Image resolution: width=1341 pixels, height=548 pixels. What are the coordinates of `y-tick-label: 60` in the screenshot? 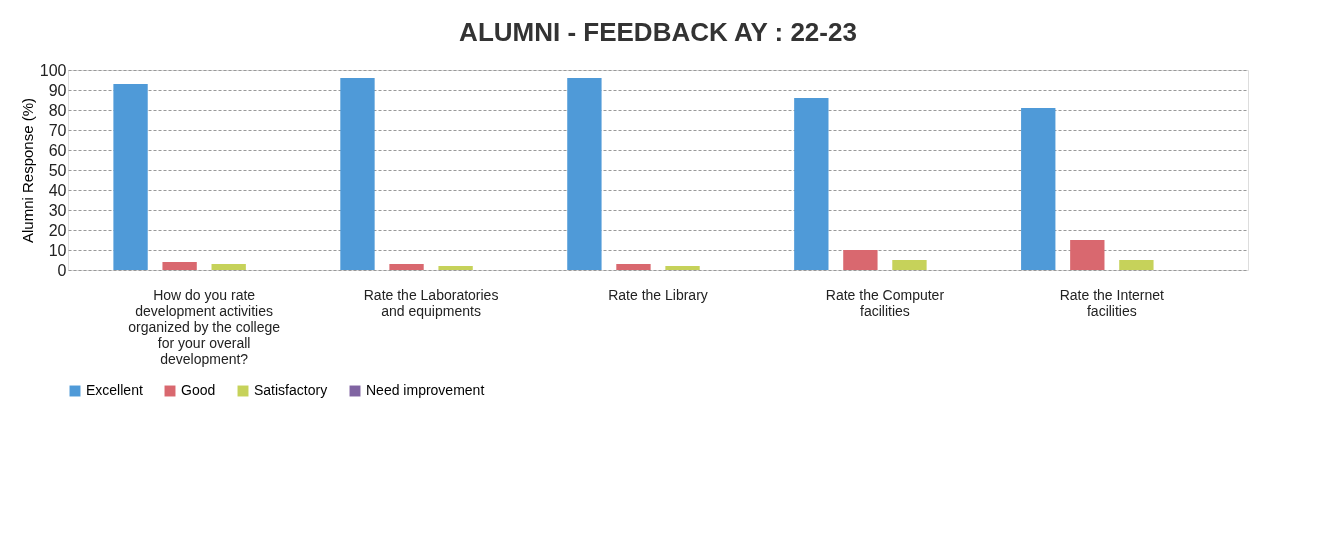 It's located at (57, 150).